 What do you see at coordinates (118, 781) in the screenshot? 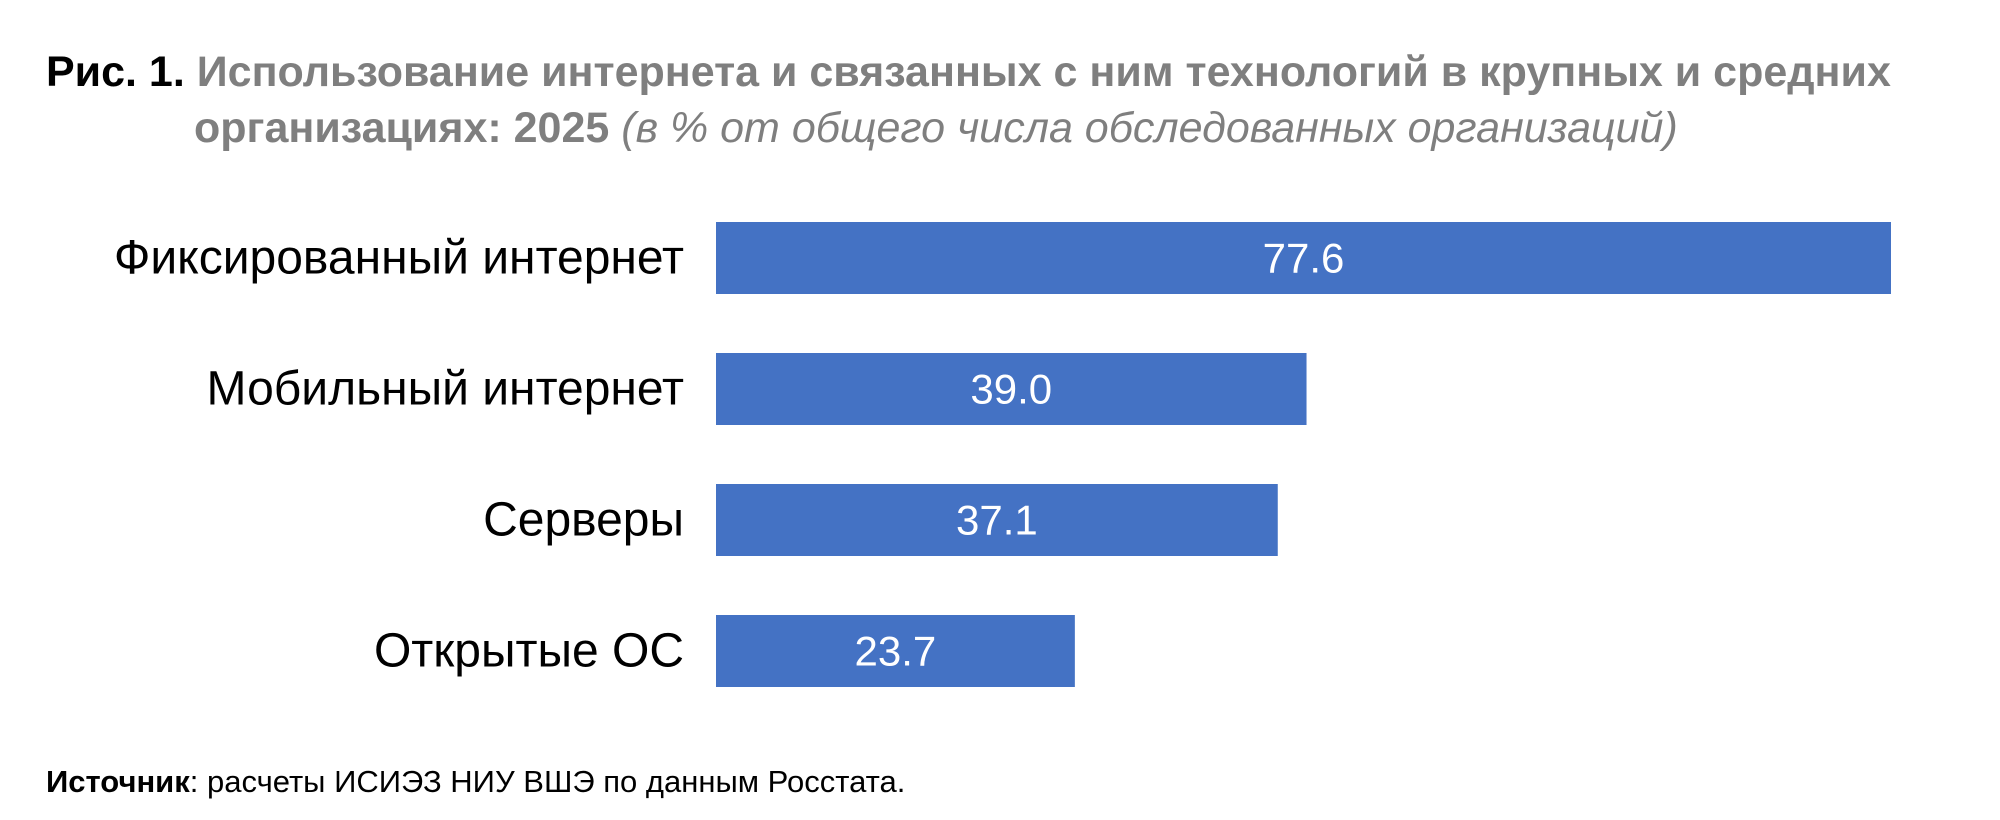
I see `source-label: Источник` at bounding box center [118, 781].